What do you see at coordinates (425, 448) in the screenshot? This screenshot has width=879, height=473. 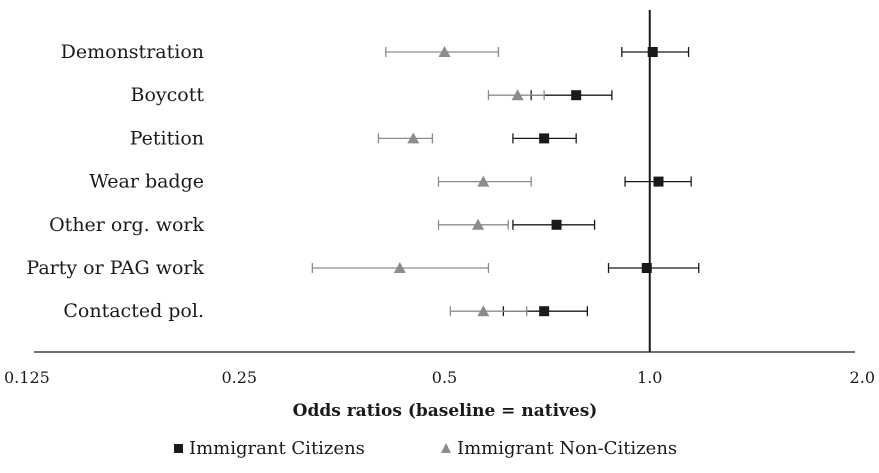 I see `legend: Immigrant Citizens Immigrant Non-Citizens` at bounding box center [425, 448].